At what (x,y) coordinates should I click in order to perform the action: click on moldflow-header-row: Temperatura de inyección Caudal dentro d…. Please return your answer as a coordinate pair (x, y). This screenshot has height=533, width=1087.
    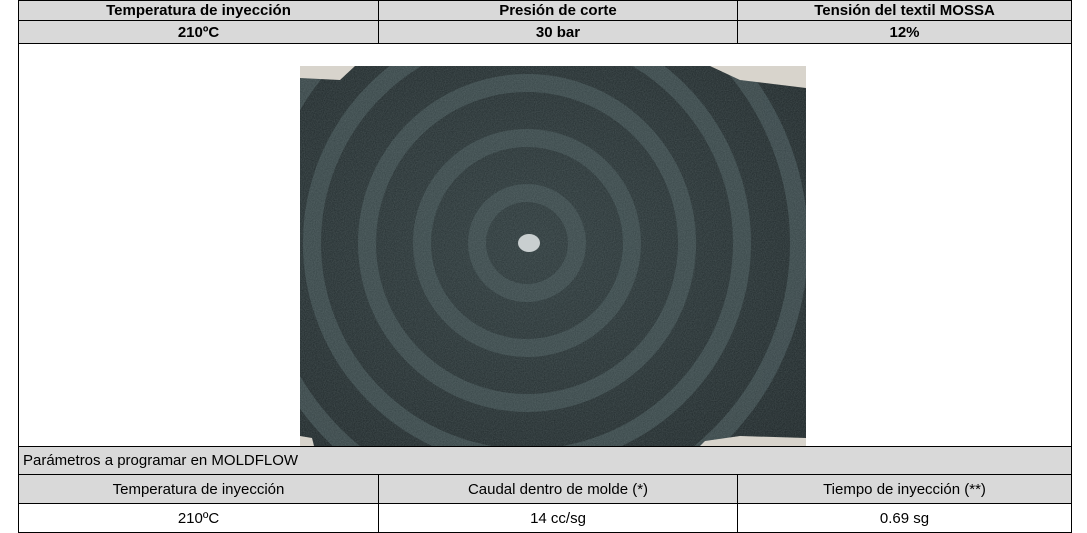
    Looking at the image, I should click on (545, 489).